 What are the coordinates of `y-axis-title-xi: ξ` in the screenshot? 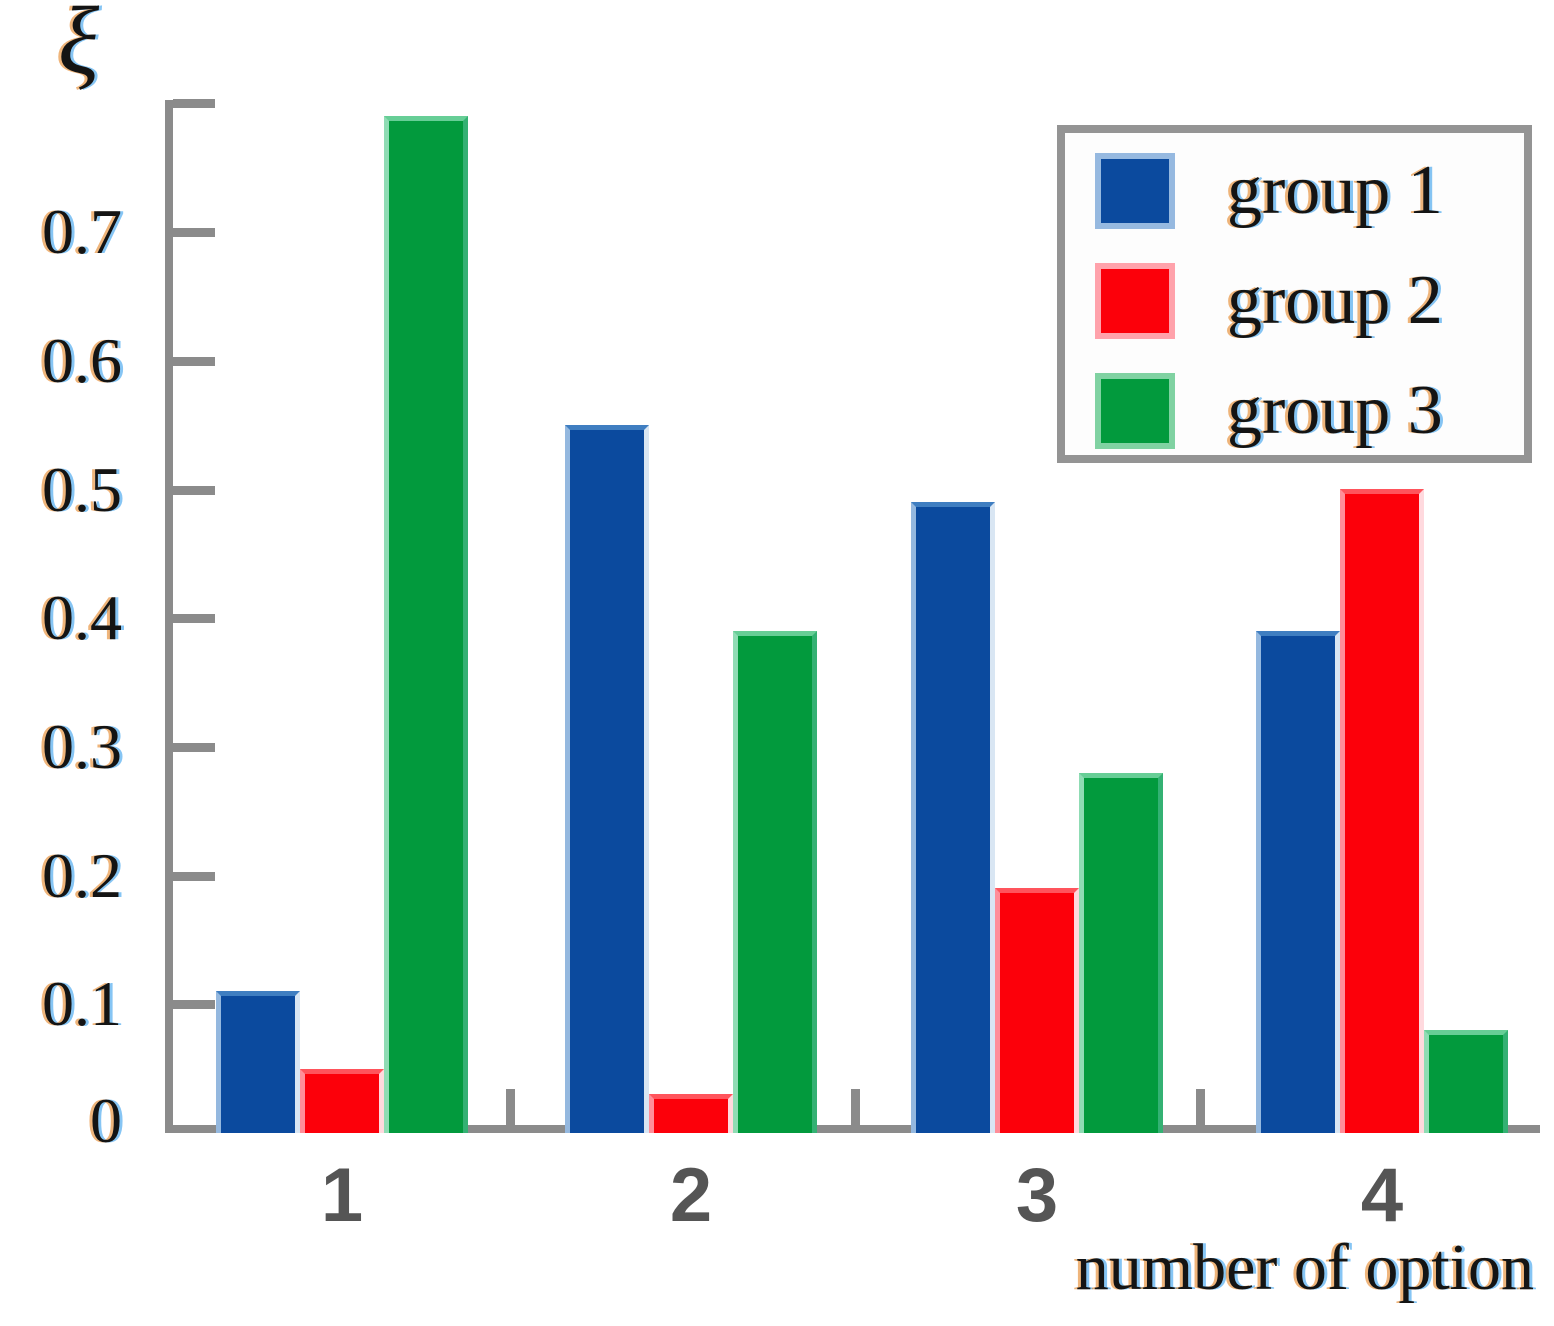 It's located at (79, 47).